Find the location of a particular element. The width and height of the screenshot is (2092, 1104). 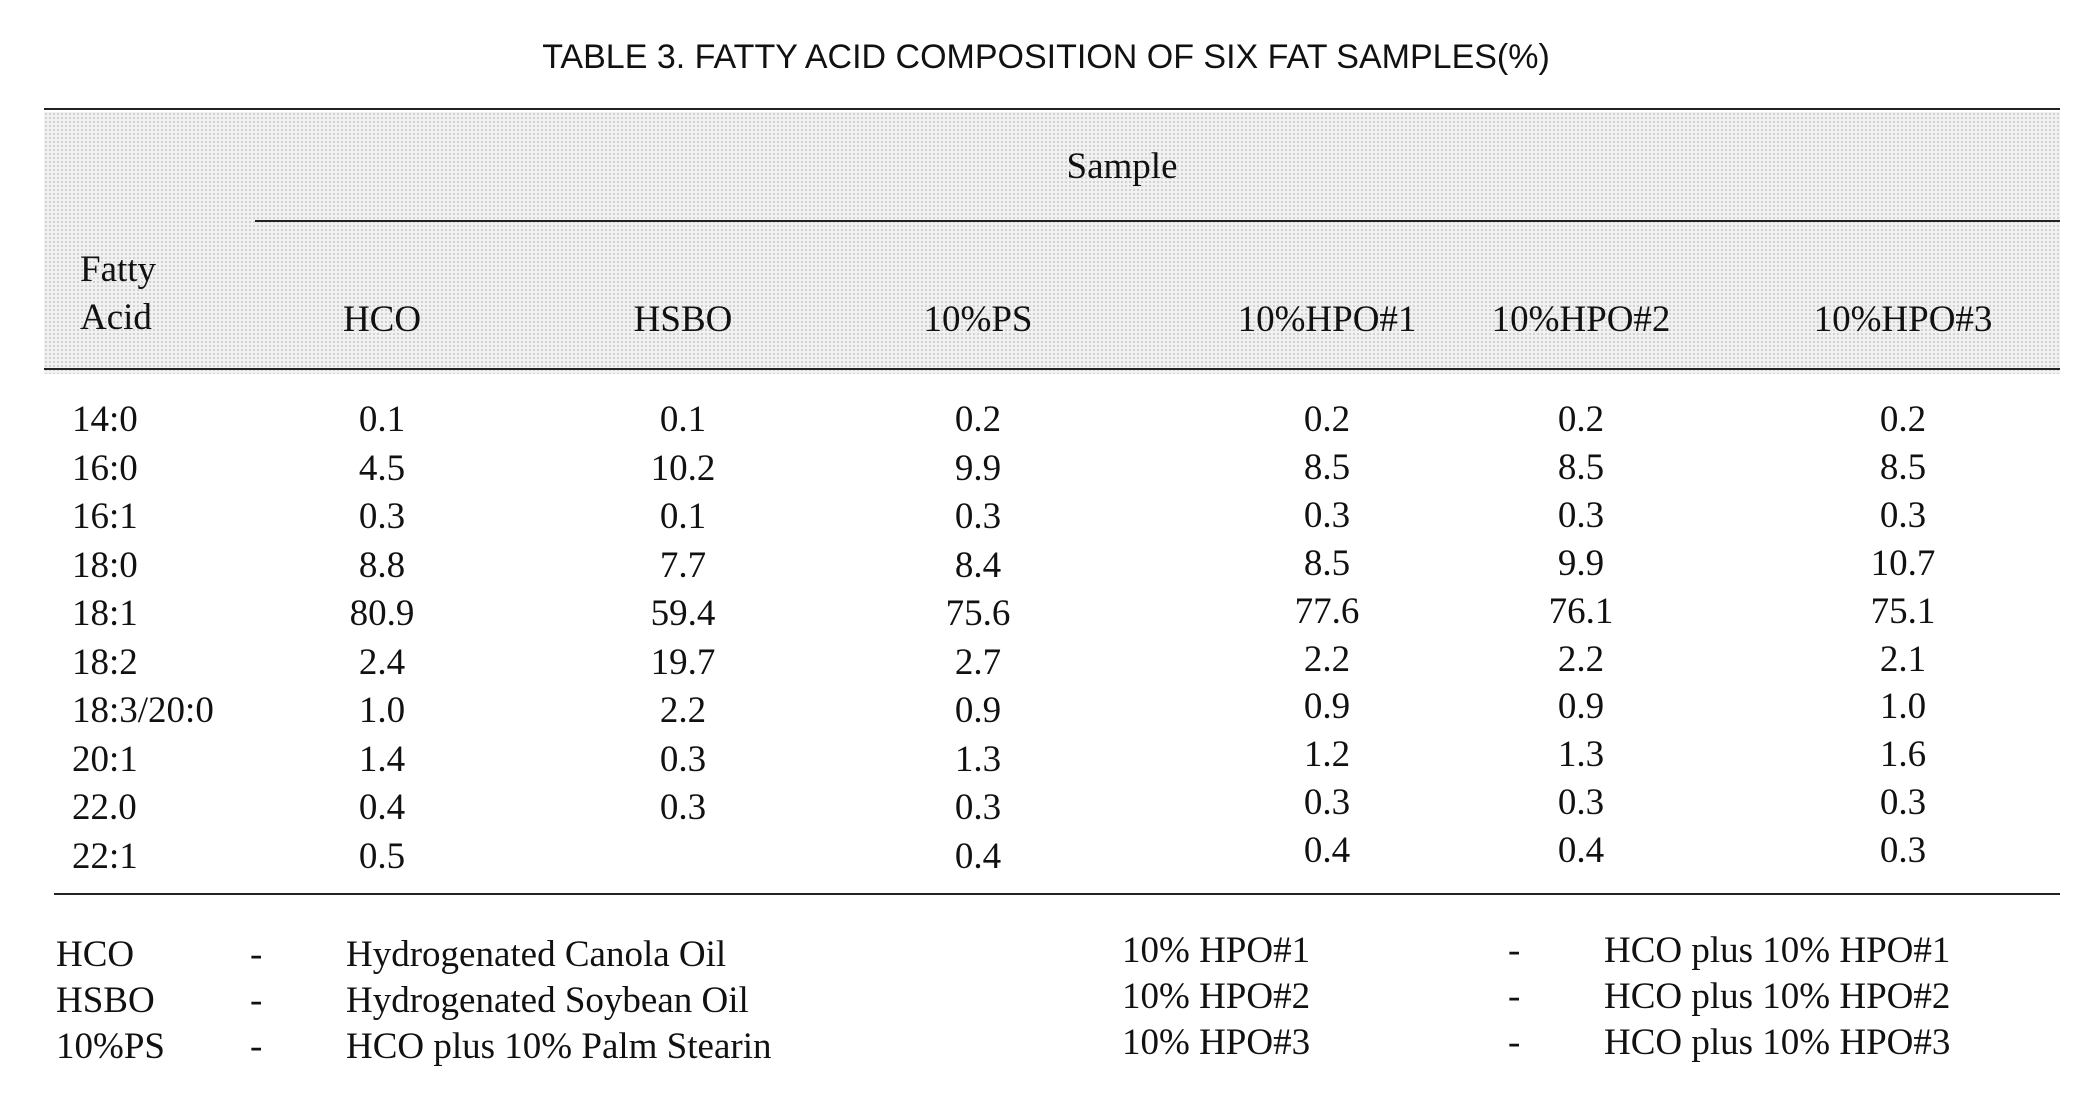

row-label: 22:1 is located at coordinates (105, 856).